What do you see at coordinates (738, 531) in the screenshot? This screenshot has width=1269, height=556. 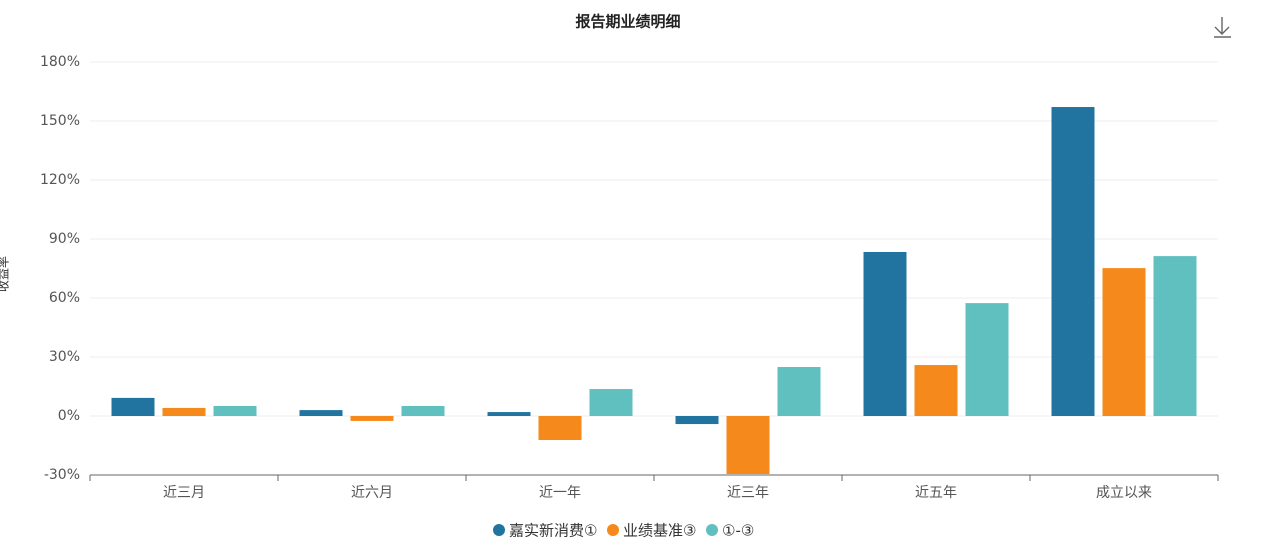 I see `legend-label: ①-③` at bounding box center [738, 531].